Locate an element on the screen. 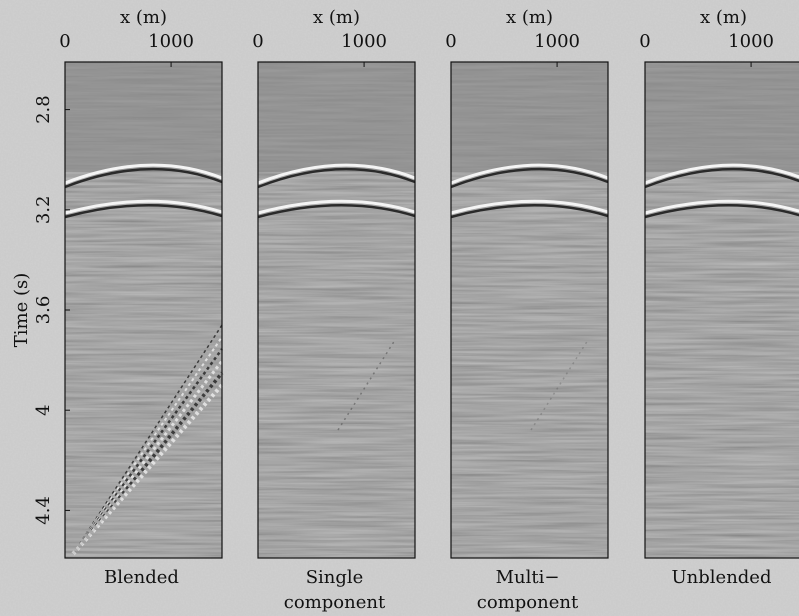  y-tick-label: 2.8 is located at coordinates (43, 109).